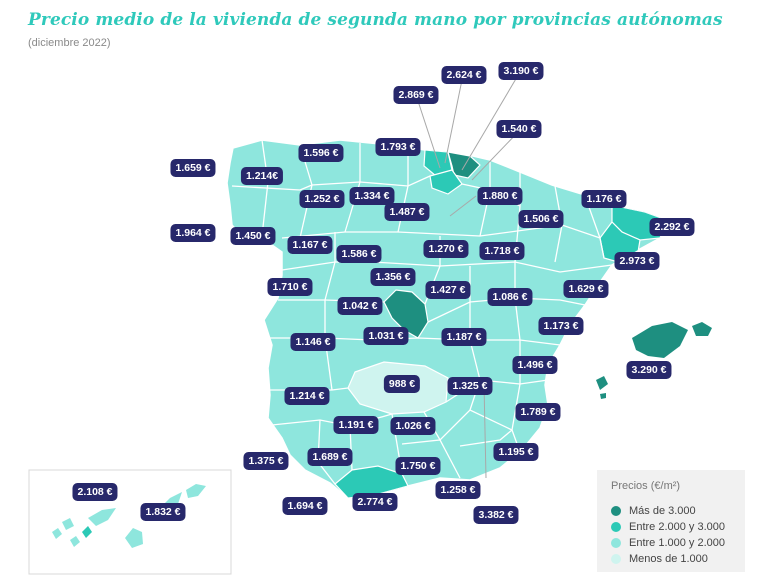  What do you see at coordinates (448, 290) in the screenshot?
I see `price-label: 1.427 €` at bounding box center [448, 290].